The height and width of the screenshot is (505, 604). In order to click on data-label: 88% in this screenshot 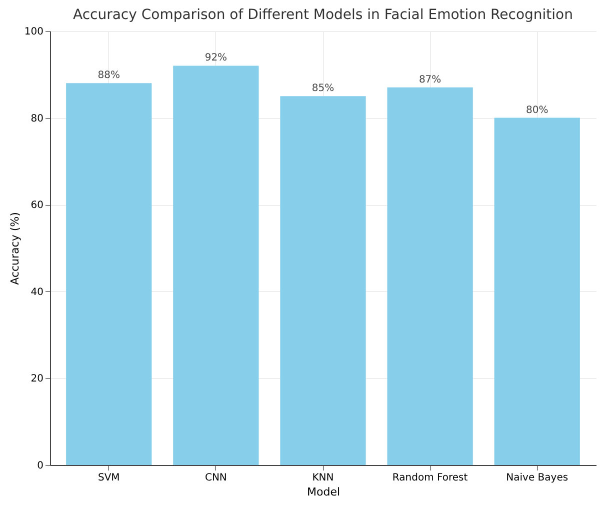, I will do `click(109, 76)`.